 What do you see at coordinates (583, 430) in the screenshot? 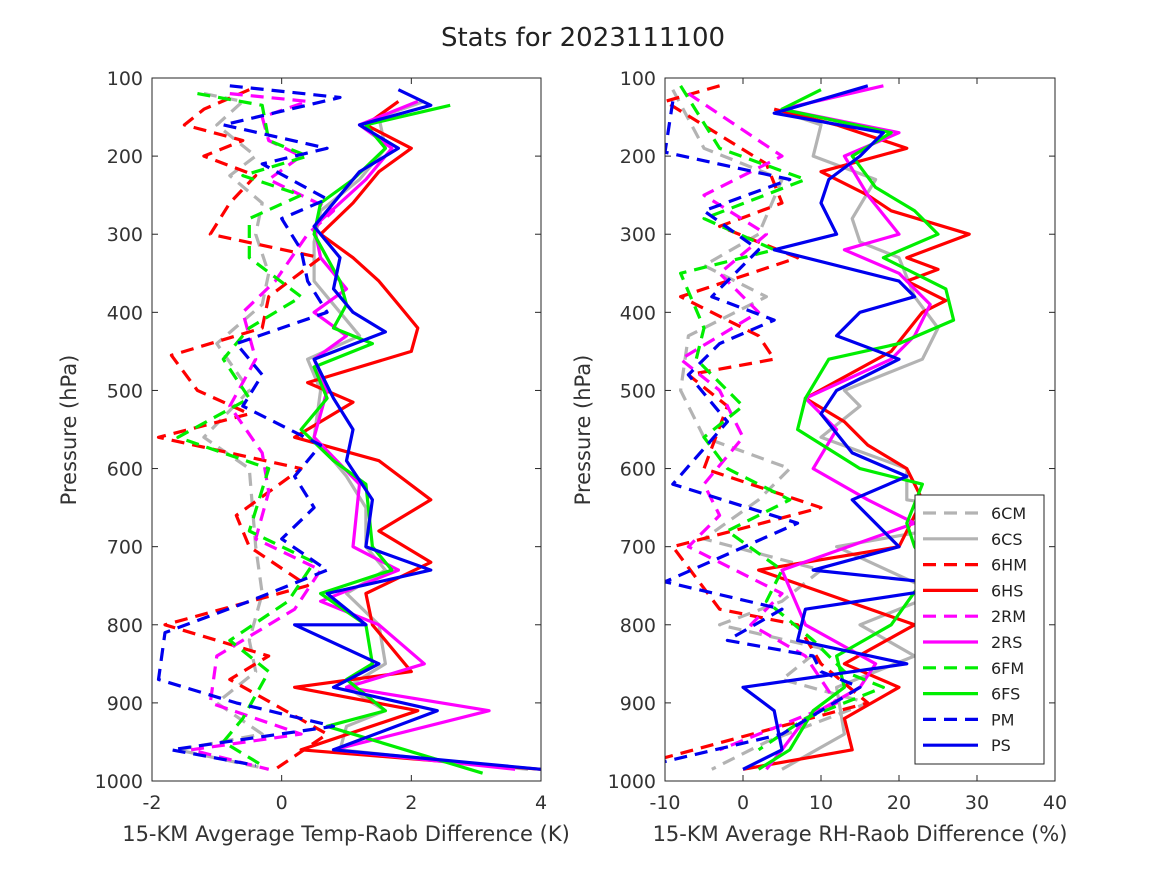
I see `y-axis-label-rh: Pressure (hPa)` at bounding box center [583, 430].